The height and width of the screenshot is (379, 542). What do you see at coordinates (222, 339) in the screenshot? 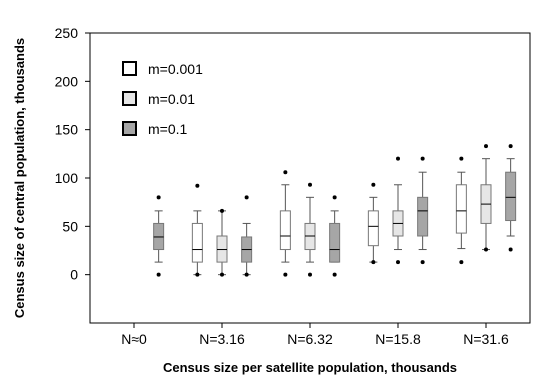
I see `x-tick-label: N=3.16` at bounding box center [222, 339].